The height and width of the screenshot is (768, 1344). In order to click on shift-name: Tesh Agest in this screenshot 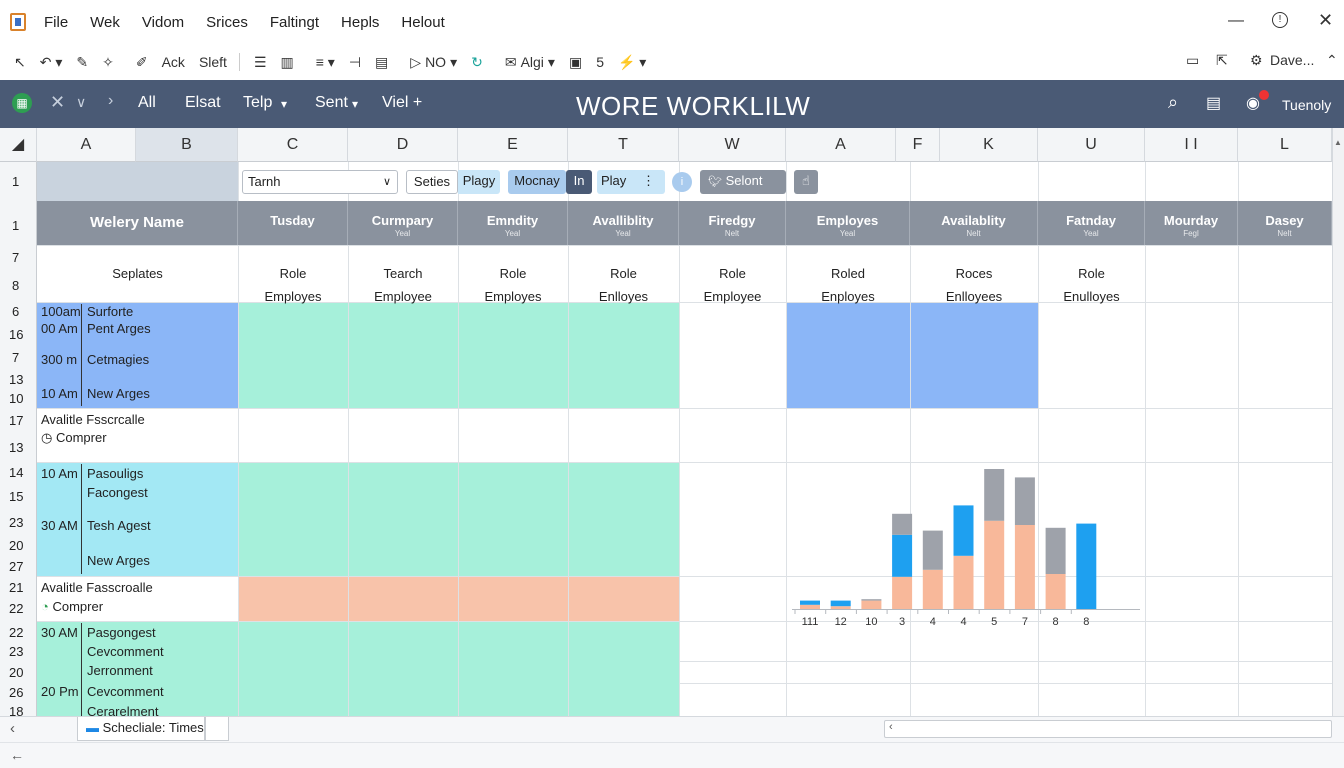, I will do `click(119, 525)`.